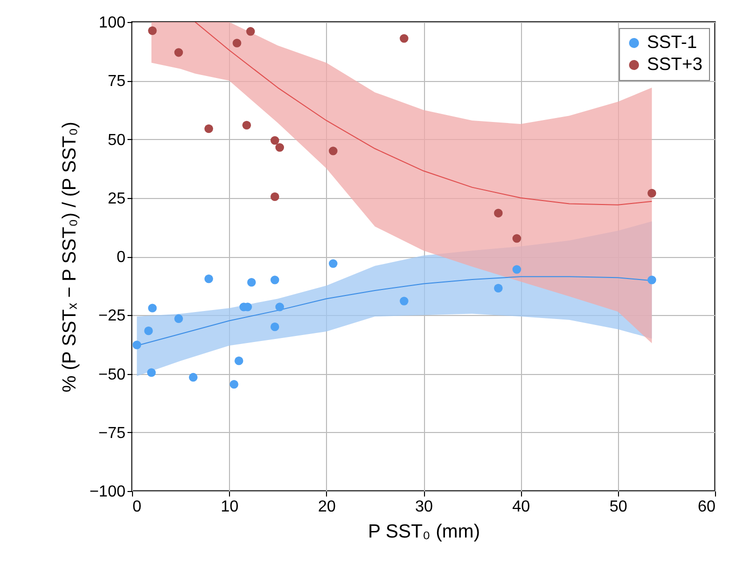 Image resolution: width=729 pixels, height=562 pixels. What do you see at coordinates (675, 64) in the screenshot?
I see `legend-label: SST+3` at bounding box center [675, 64].